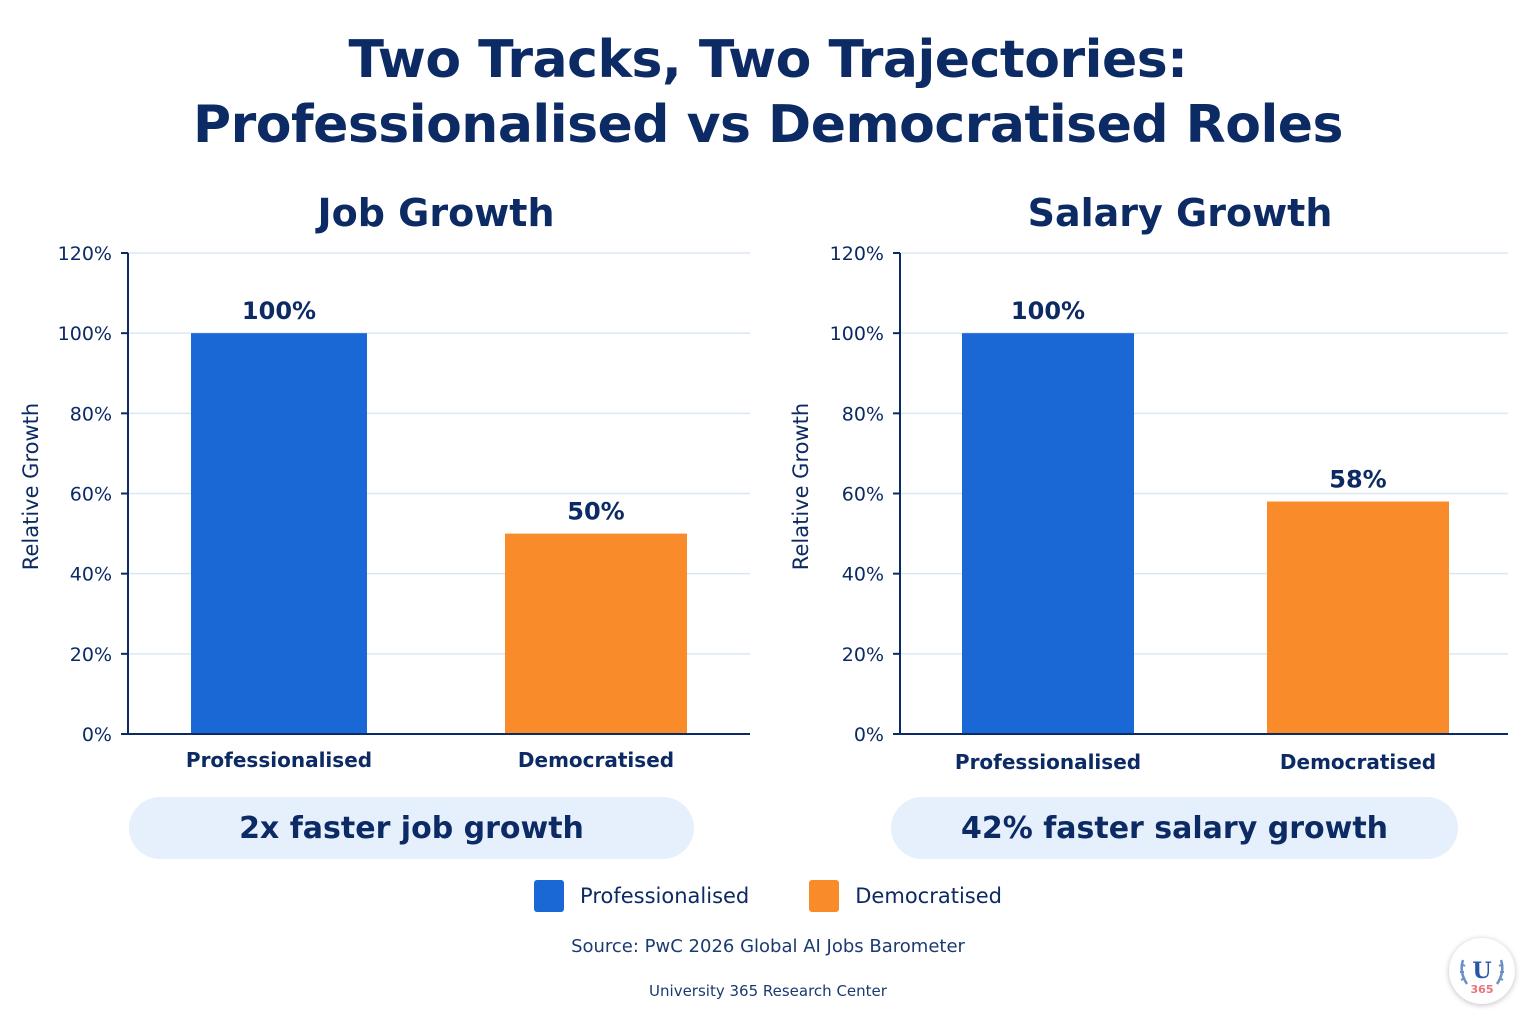 The width and height of the screenshot is (1536, 1024). Describe the element at coordinates (31, 486) in the screenshot. I see `job-y-axis-label: Relative Growth` at that location.